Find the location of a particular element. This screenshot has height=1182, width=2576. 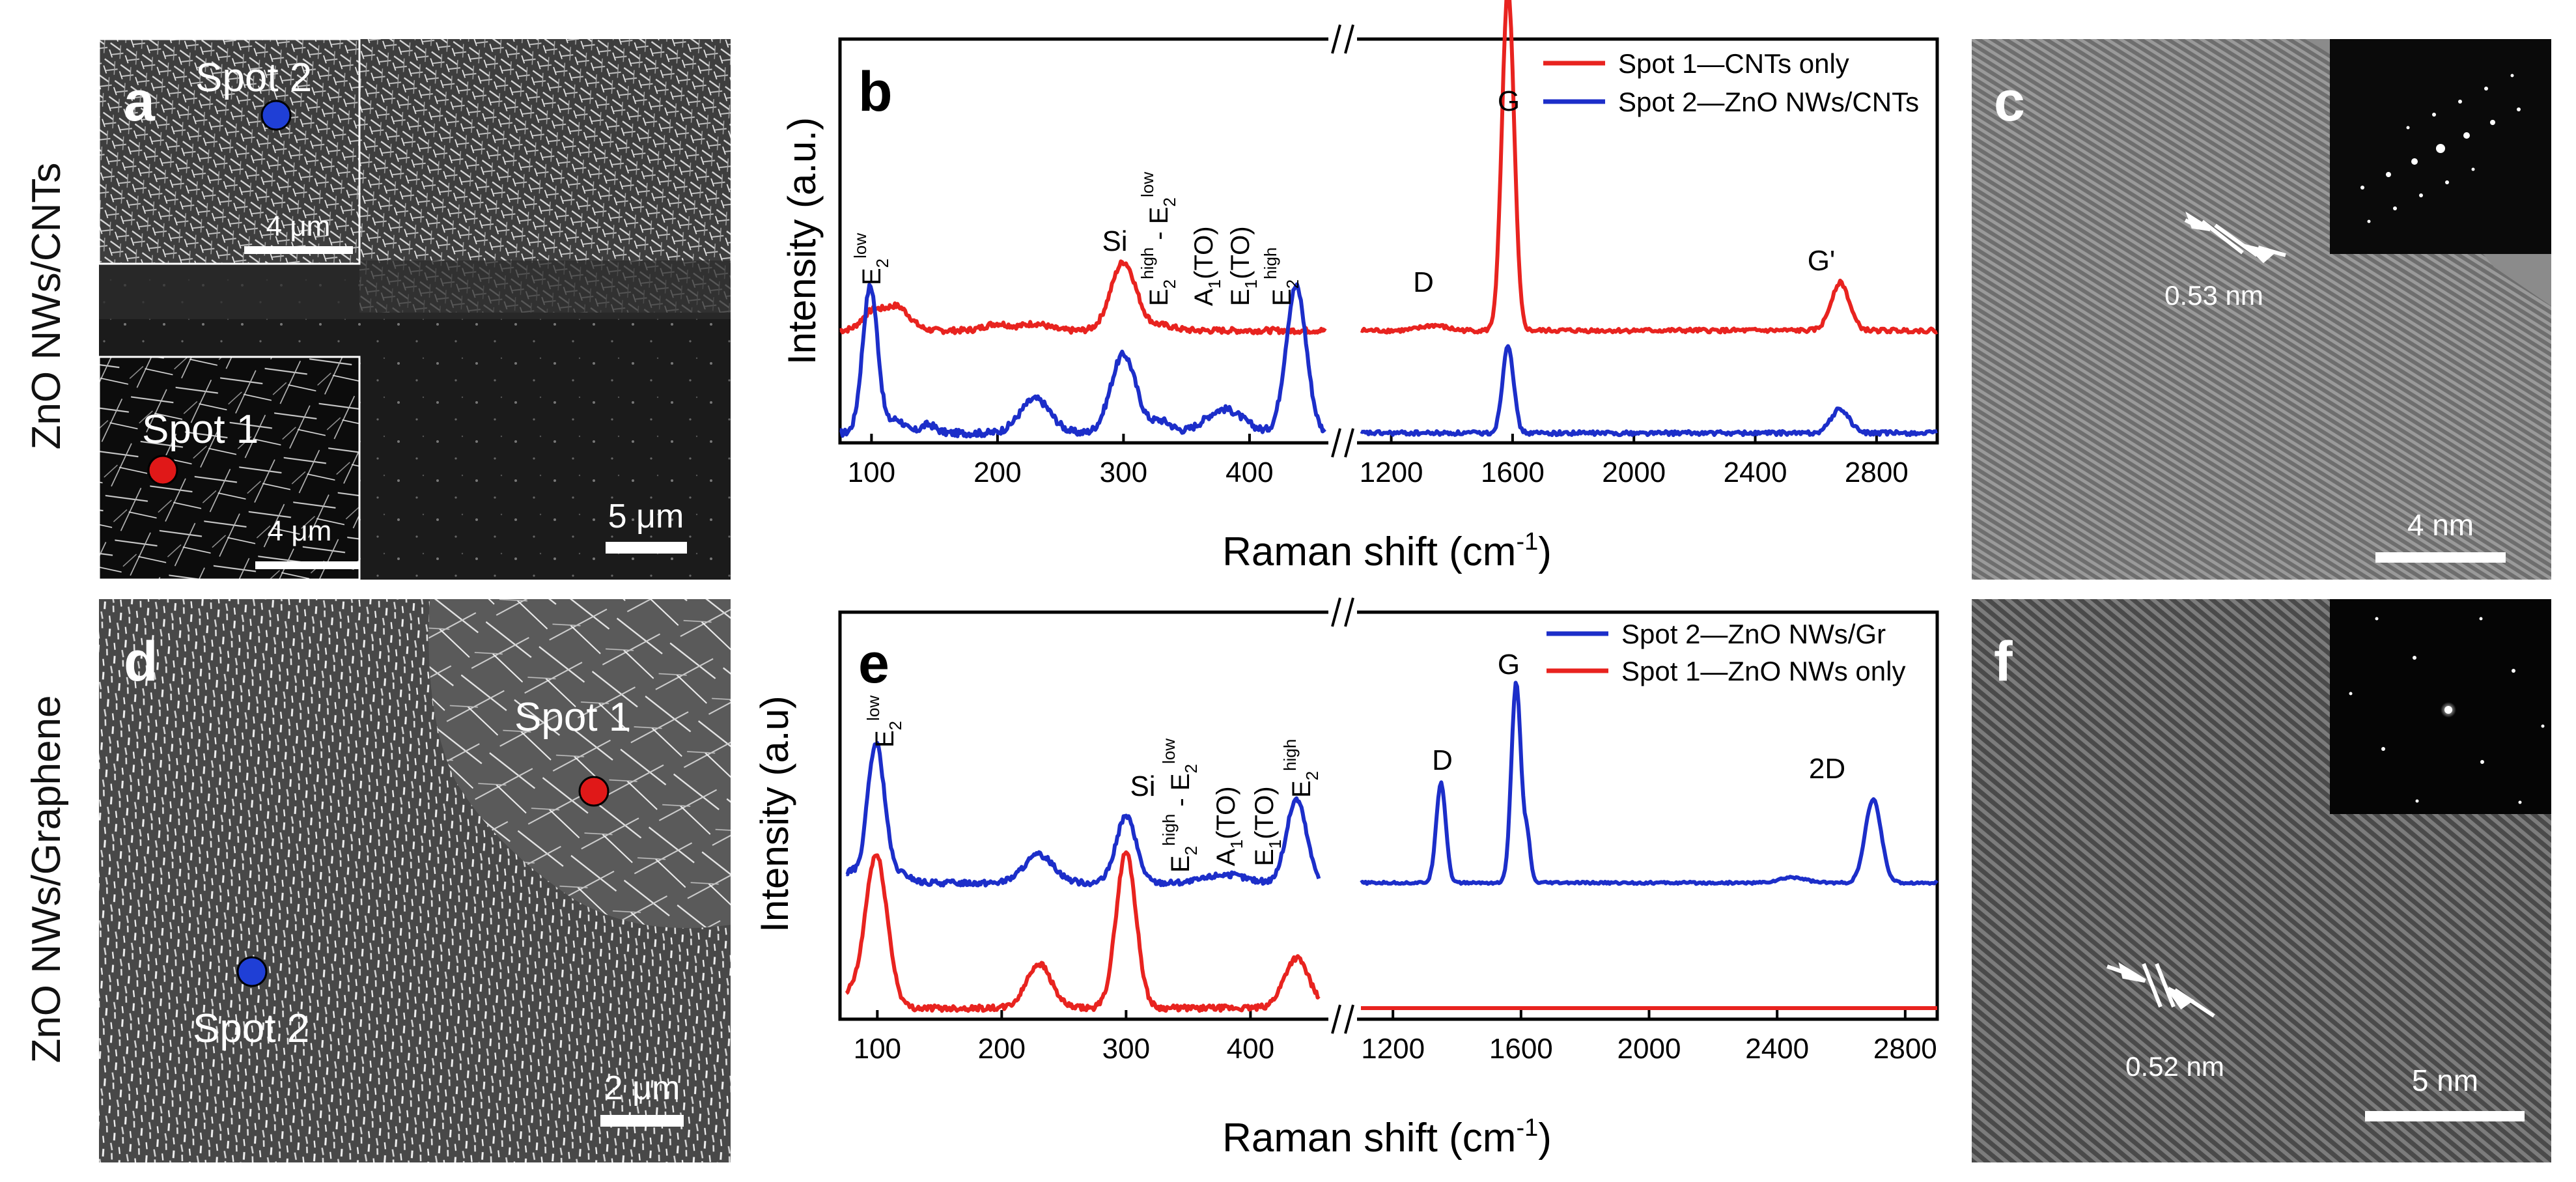

chart-b-break-bottom is located at coordinates (1343, 443).